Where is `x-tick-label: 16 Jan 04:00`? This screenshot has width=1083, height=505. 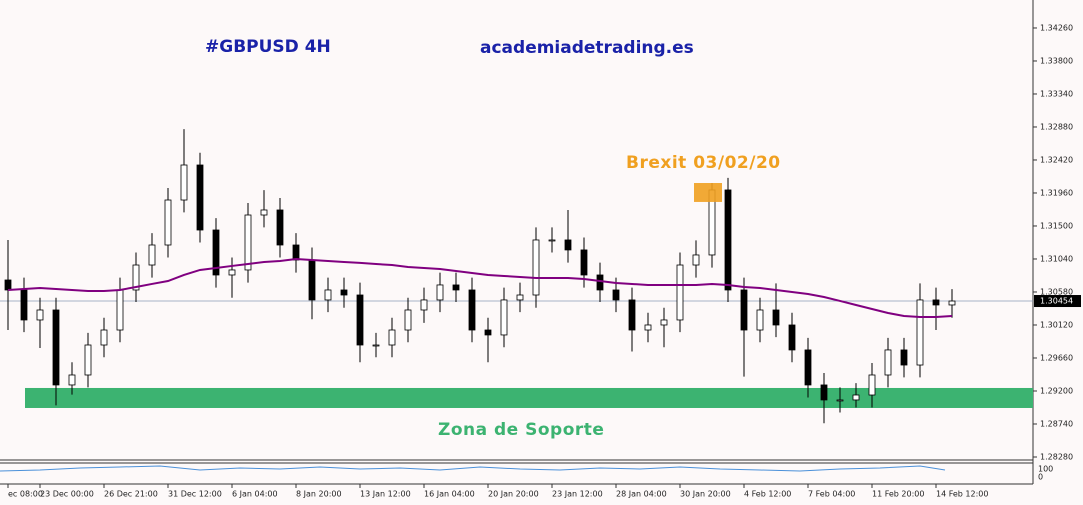 x-tick-label: 16 Jan 04:00 is located at coordinates (449, 494).